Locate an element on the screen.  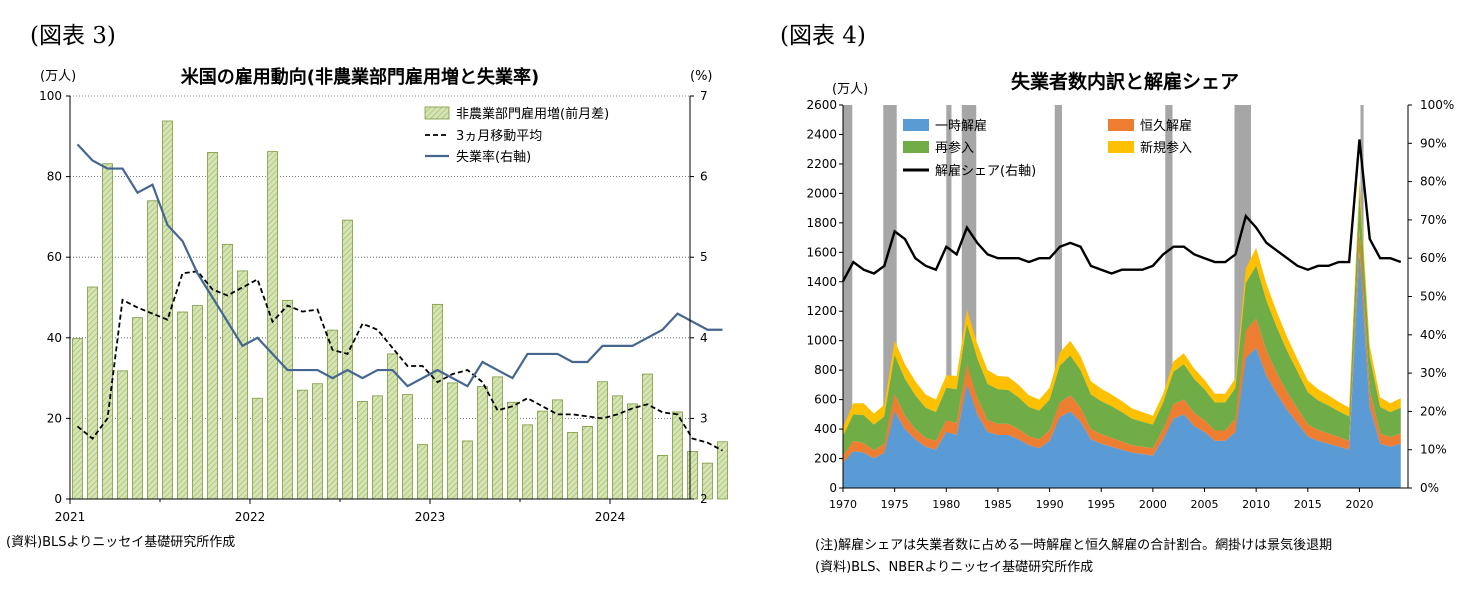
x-tick-label: 2020 is located at coordinates (1359, 504).